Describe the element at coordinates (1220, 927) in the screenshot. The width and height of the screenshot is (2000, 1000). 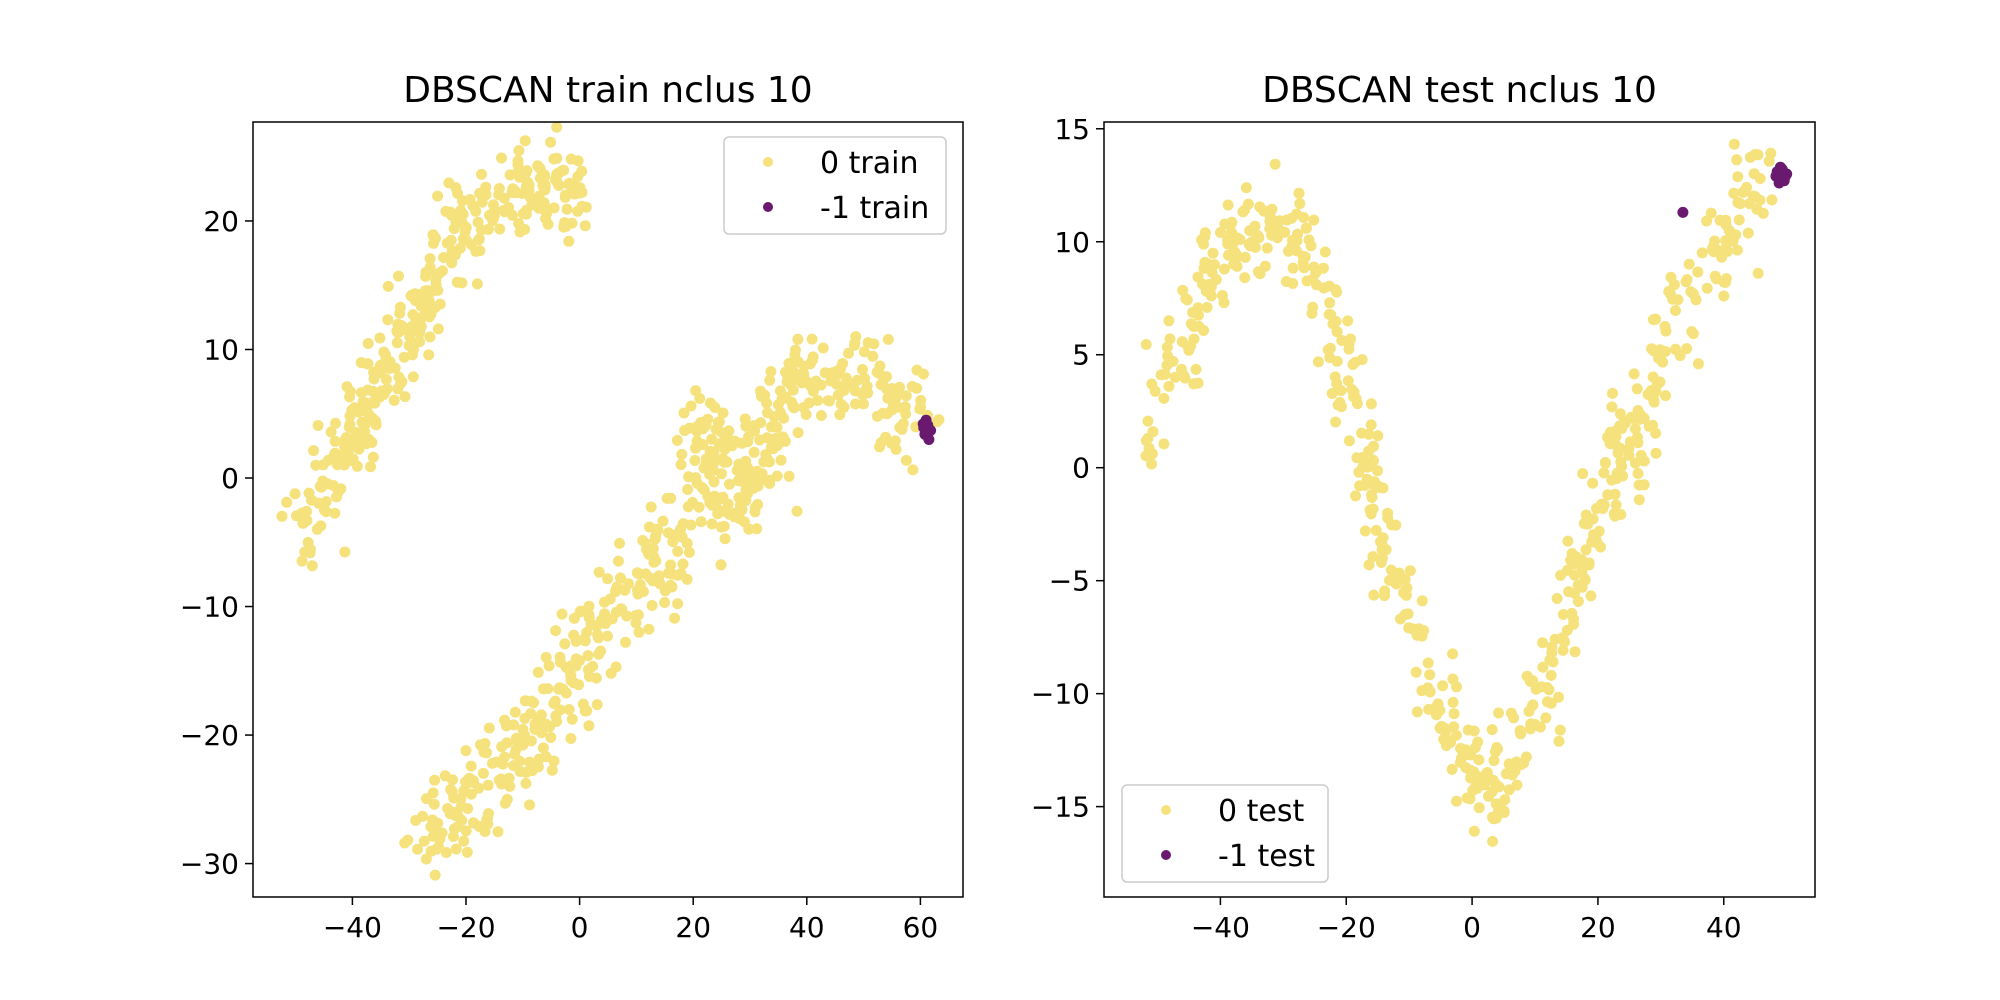
I see `x-tick-label: −40` at that location.